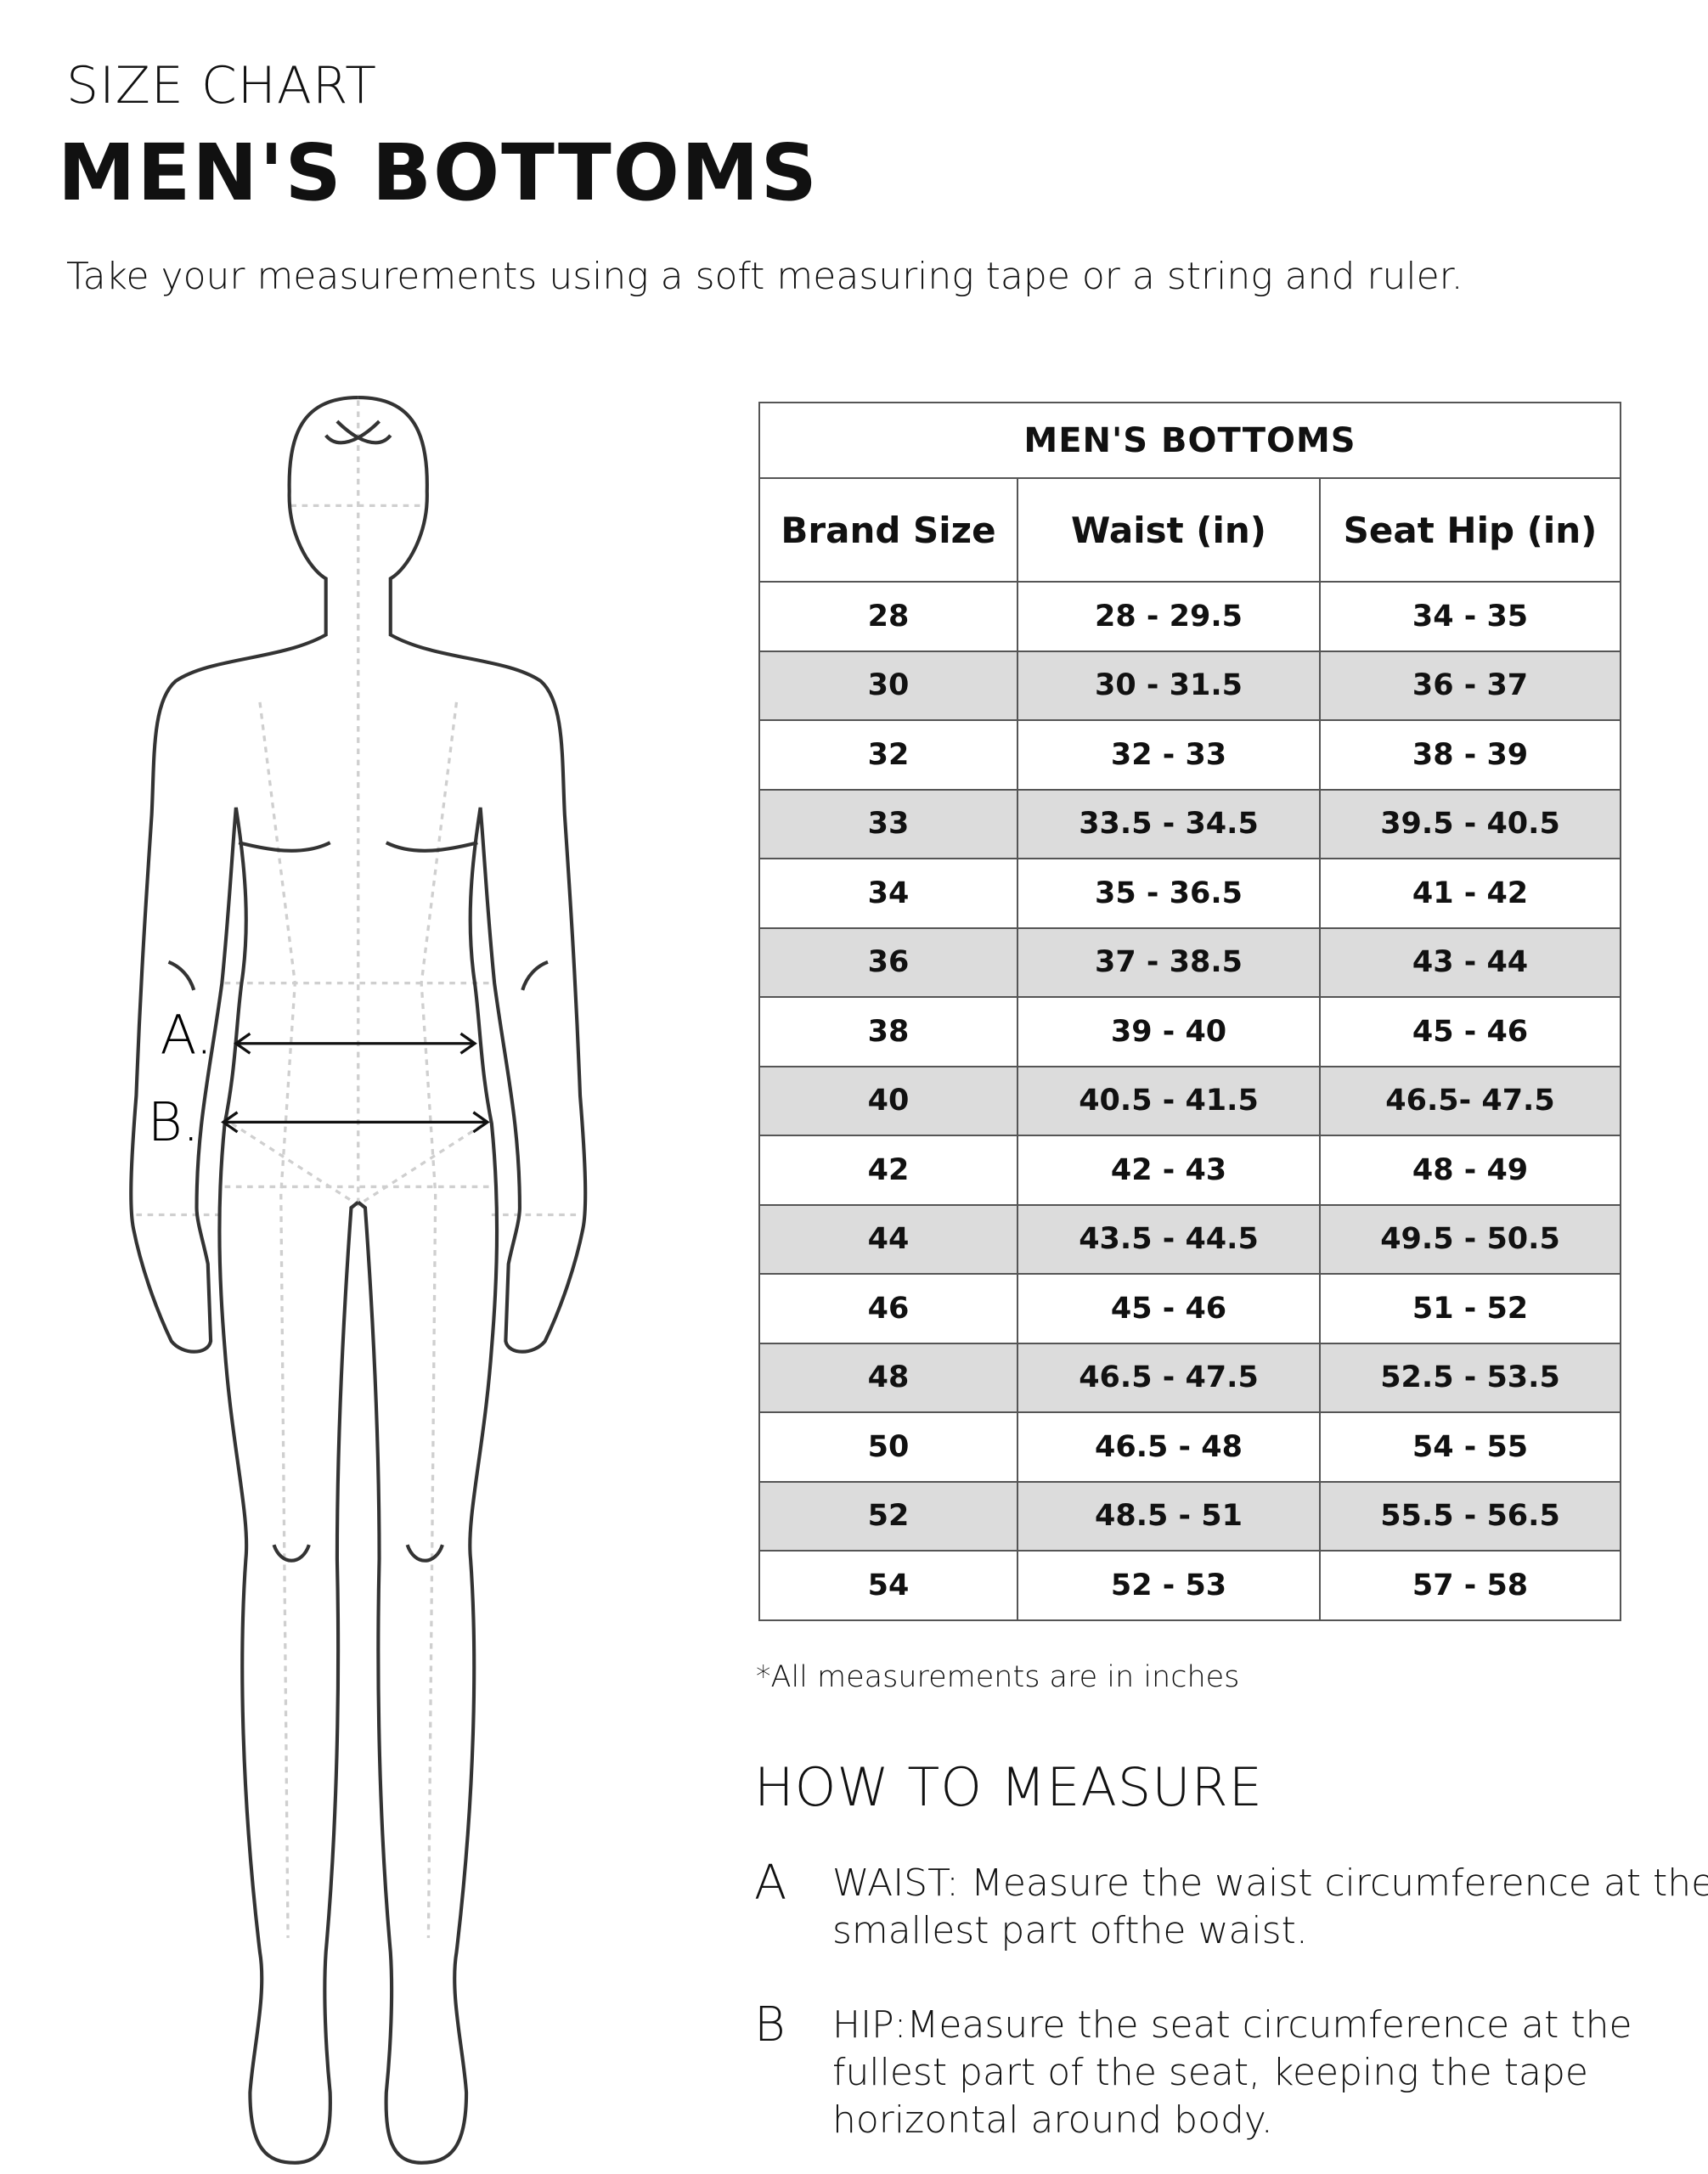 The height and width of the screenshot is (2174, 1708). Describe the element at coordinates (888, 823) in the screenshot. I see `brand-size-cell: 33` at that location.